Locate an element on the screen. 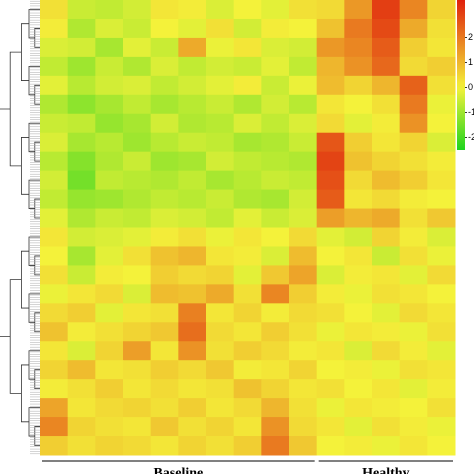  colorbar-tick-label: -2 is located at coordinates (471, 137).